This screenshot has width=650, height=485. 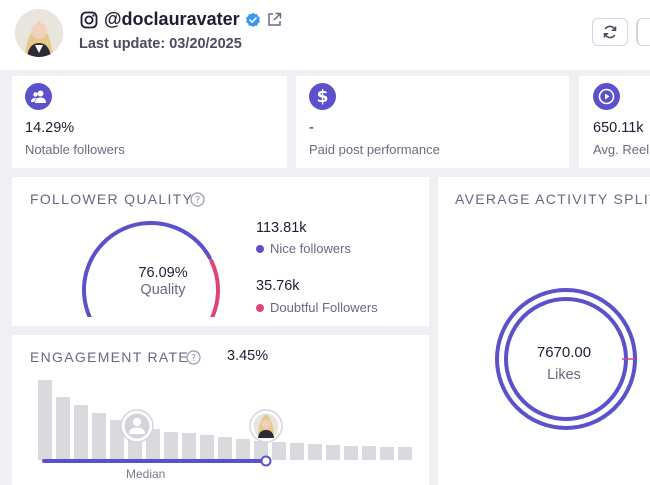 What do you see at coordinates (621, 149) in the screenshot?
I see `avg-reel-label: Avg. Reel` at bounding box center [621, 149].